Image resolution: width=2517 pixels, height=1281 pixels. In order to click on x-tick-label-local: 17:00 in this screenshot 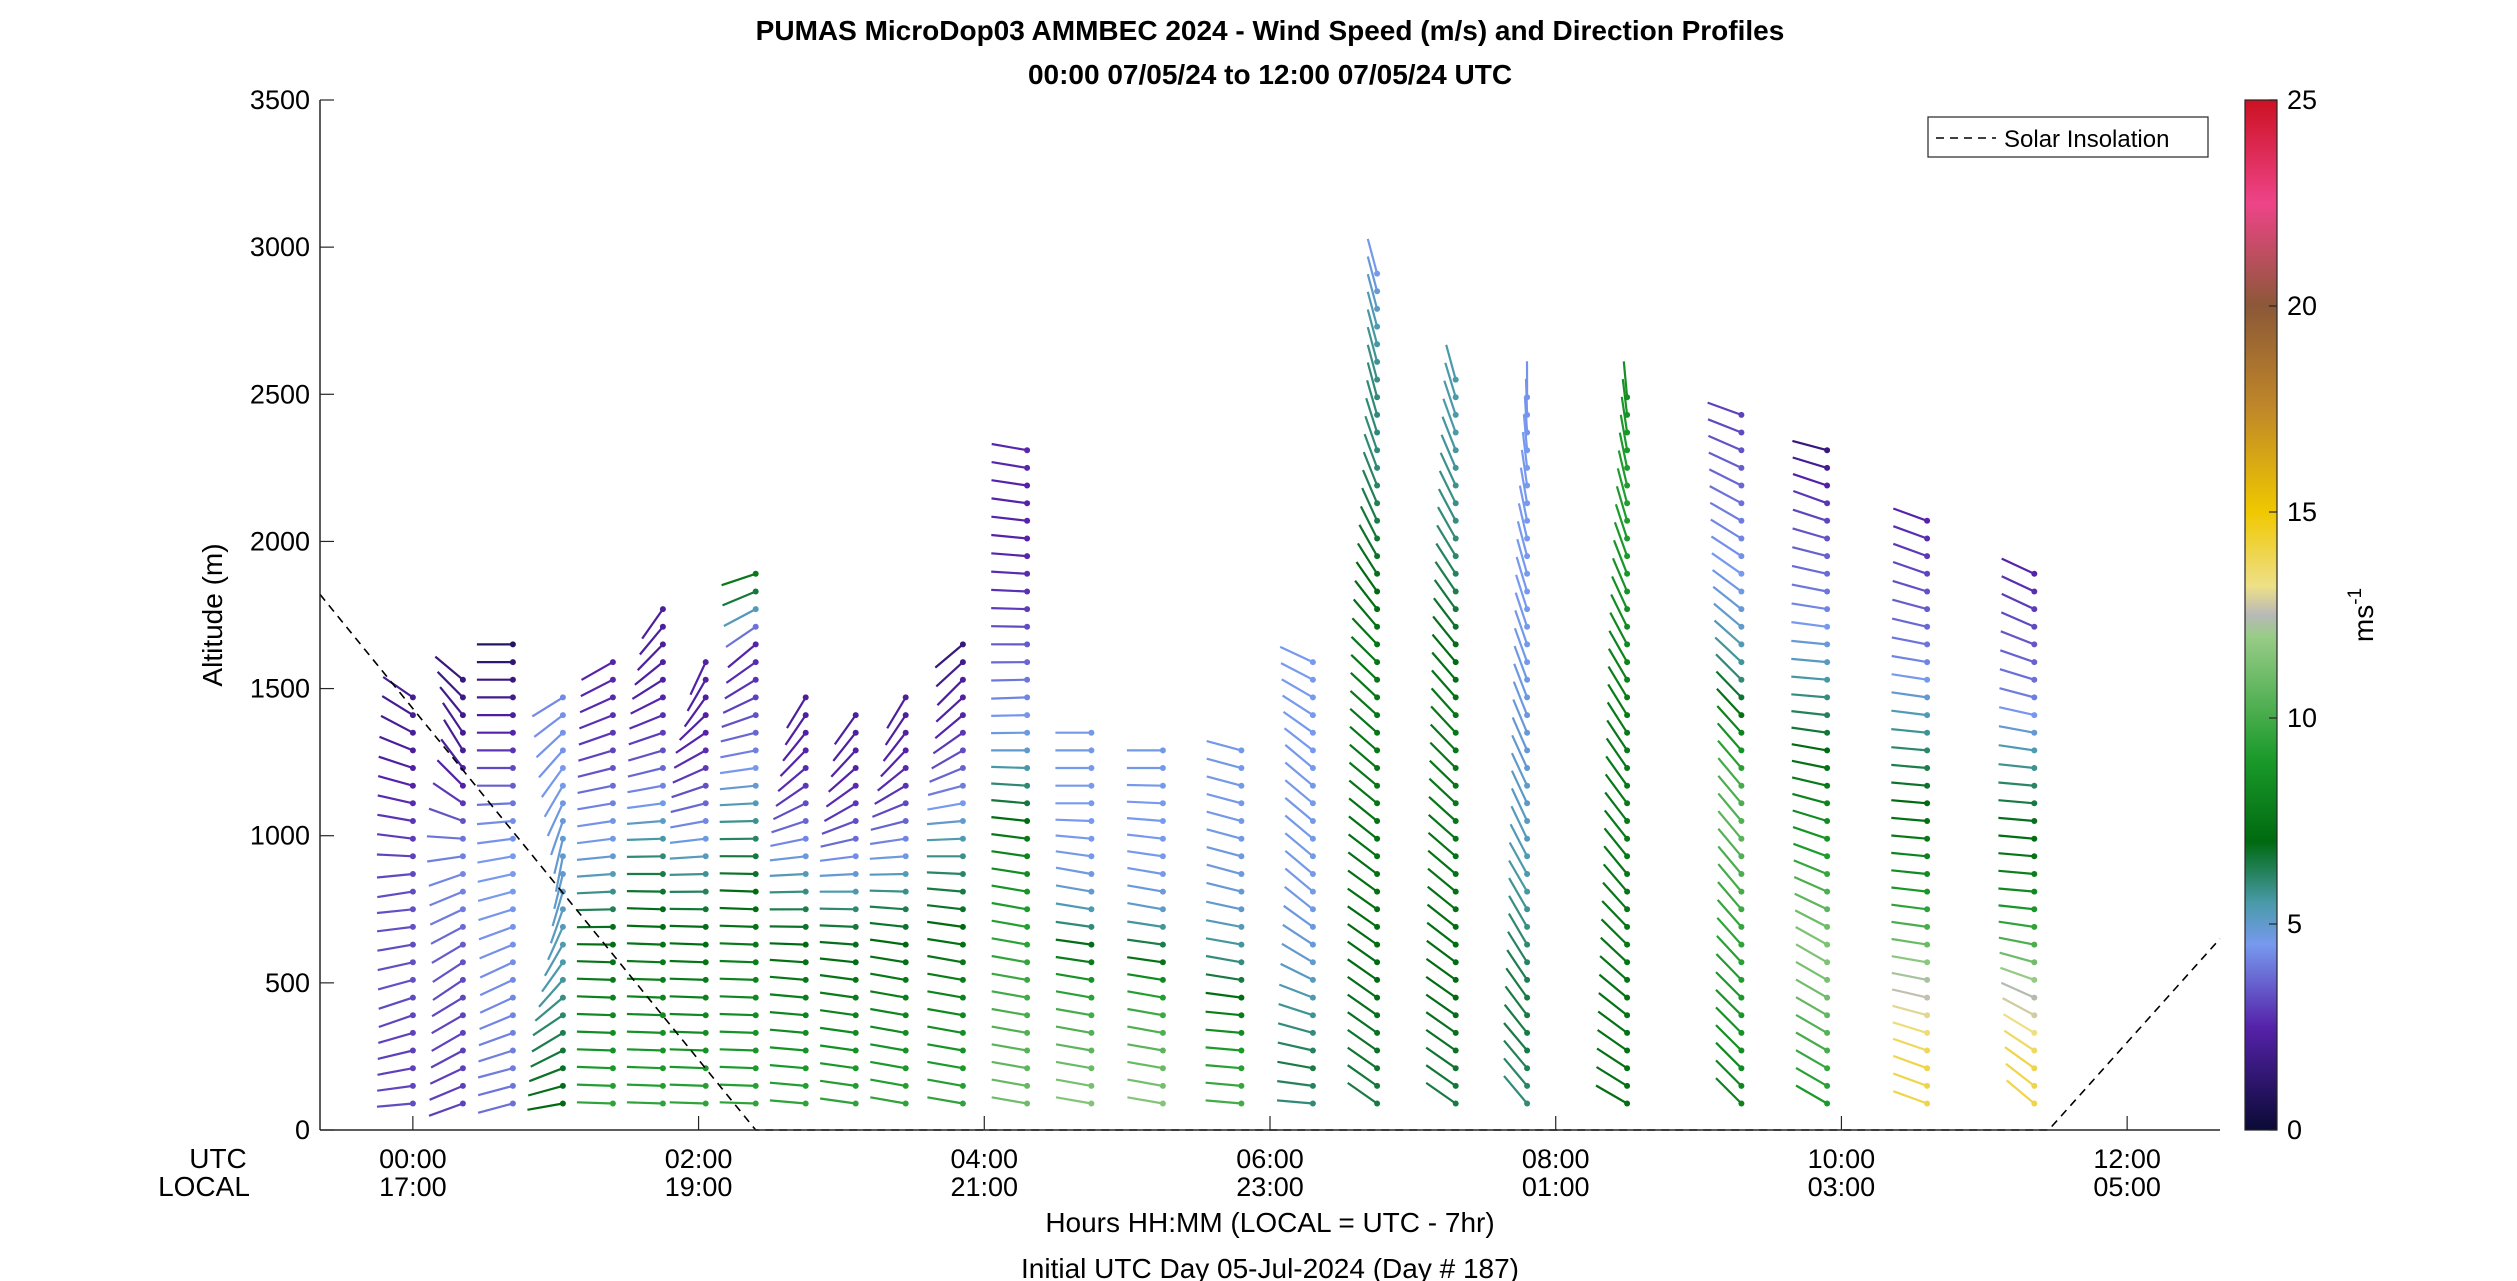, I will do `click(413, 1187)`.